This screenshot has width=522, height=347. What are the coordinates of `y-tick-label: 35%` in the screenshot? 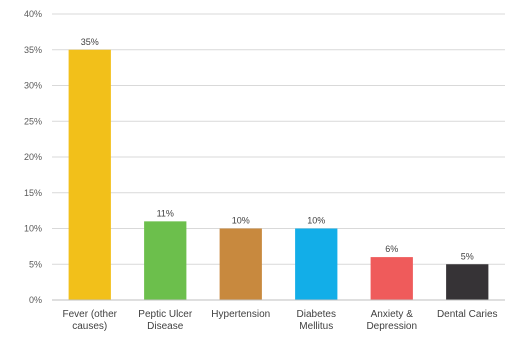 It's located at (33, 50).